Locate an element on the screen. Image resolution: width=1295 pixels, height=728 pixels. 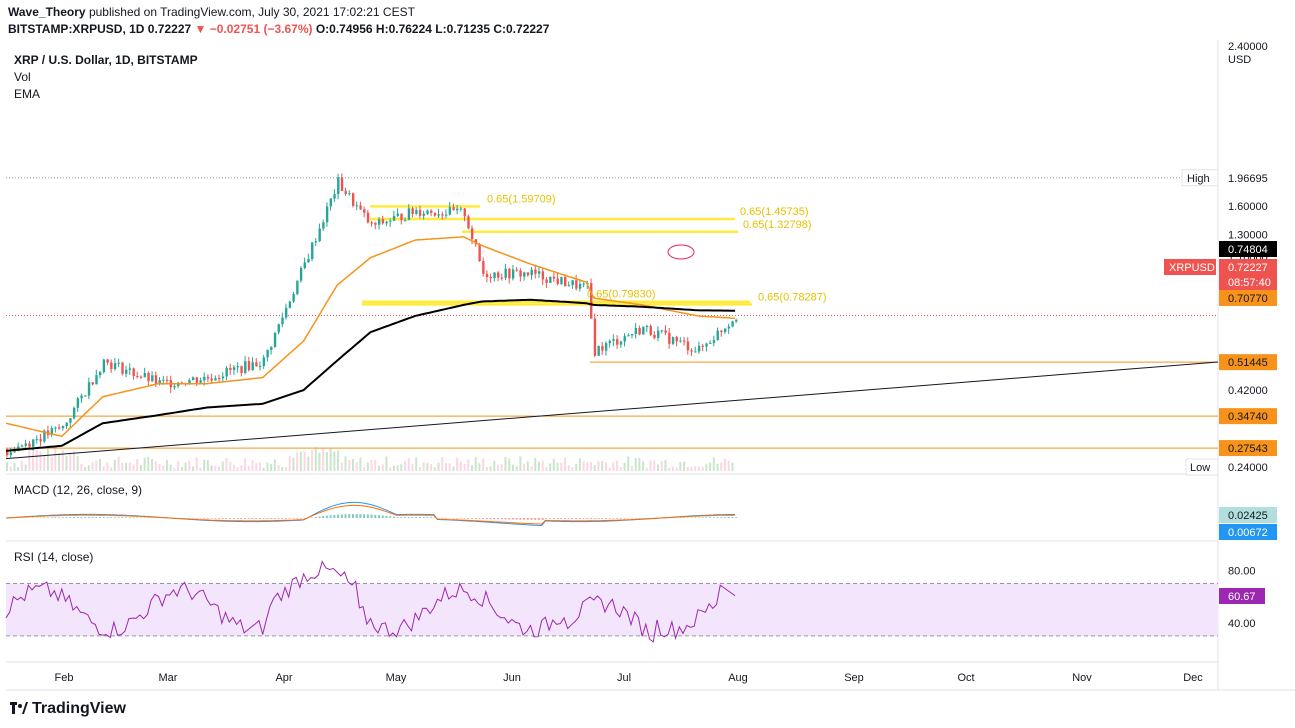
rsi-legend: RSI (14, close) is located at coordinates (54, 557).